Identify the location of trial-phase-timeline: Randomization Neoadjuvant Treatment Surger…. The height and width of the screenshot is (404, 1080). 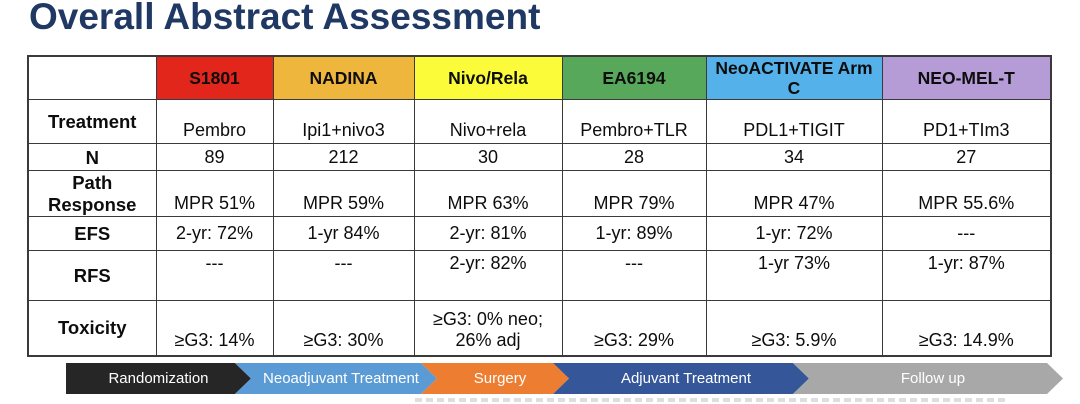
(564, 378).